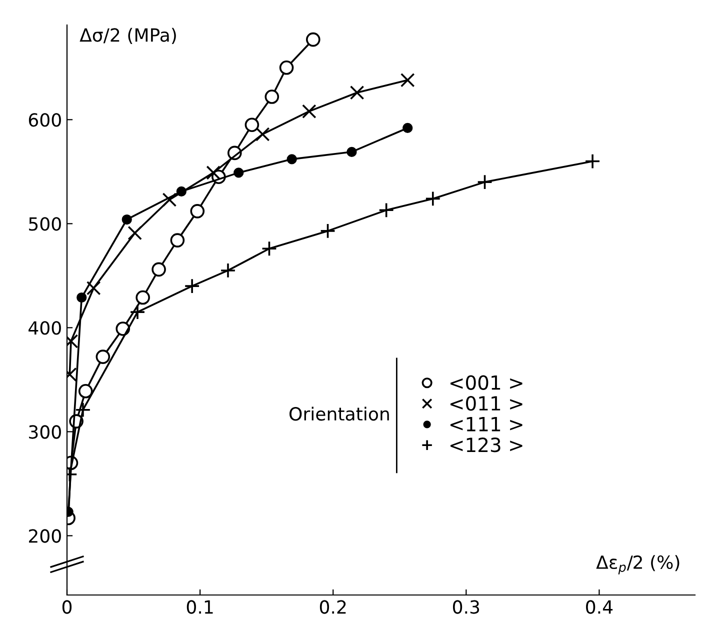 The image size is (701, 629). Describe the element at coordinates (486, 424) in the screenshot. I see `legend-label: <111 >` at that location.